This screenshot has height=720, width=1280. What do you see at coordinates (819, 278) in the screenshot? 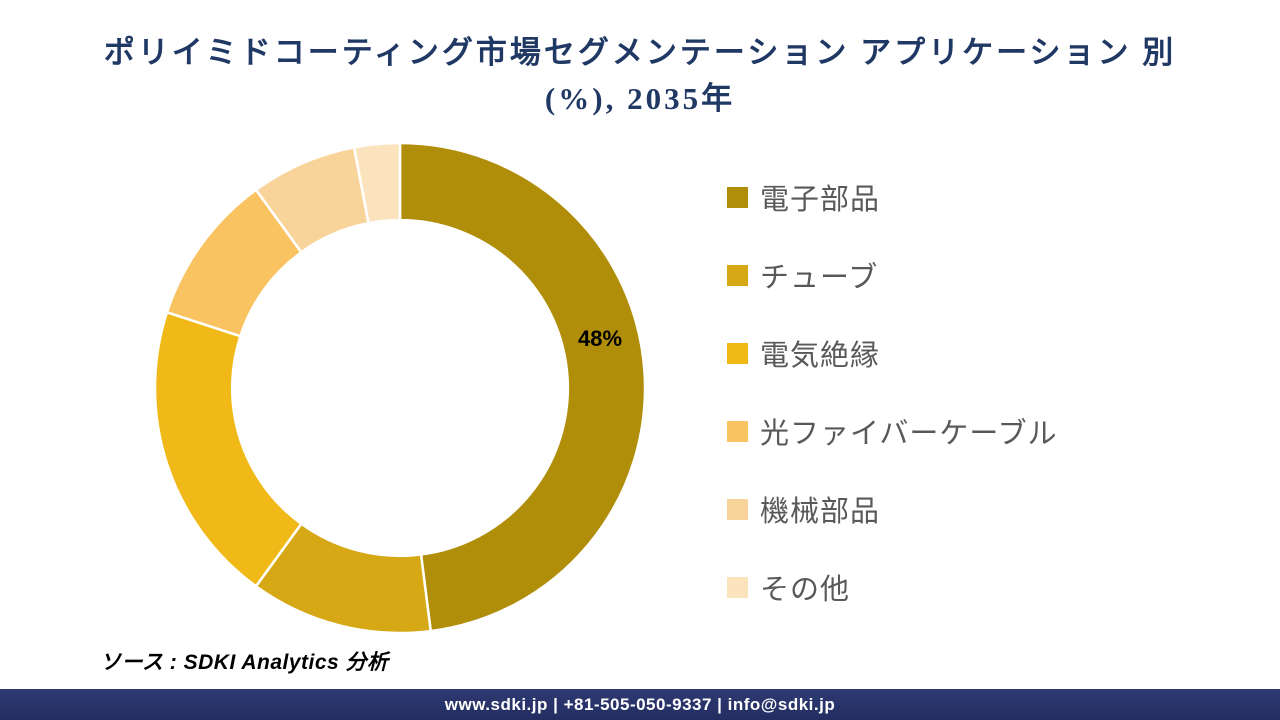
I see `legend-label: チューブ` at bounding box center [819, 278].